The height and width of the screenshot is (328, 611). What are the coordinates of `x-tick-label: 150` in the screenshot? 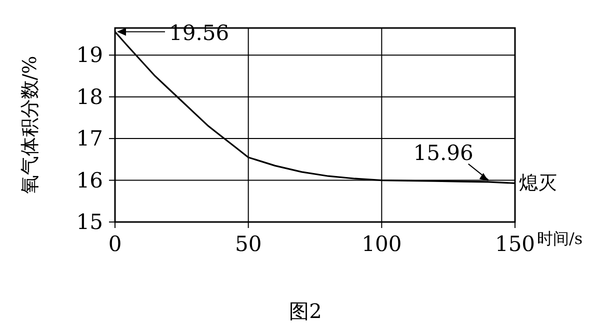 It's located at (515, 244).